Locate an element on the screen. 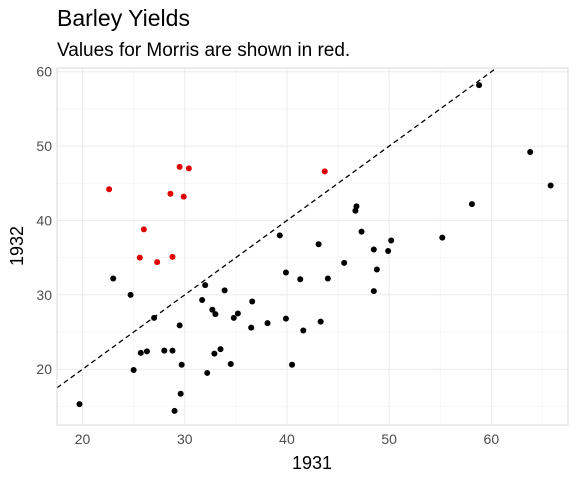 The width and height of the screenshot is (576, 480). x-tick-label: 20 is located at coordinates (83, 439).